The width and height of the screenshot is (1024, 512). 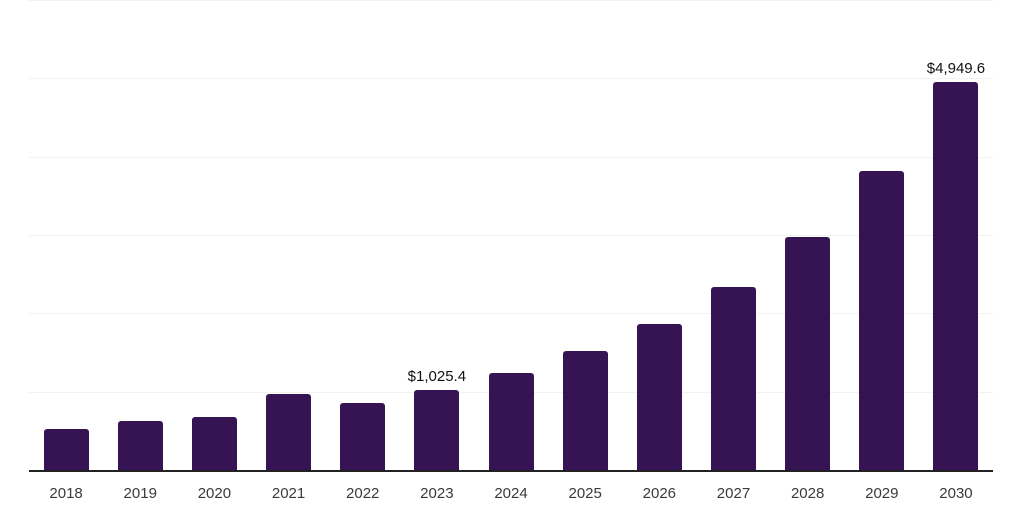 What do you see at coordinates (289, 432) in the screenshot?
I see `bar-2021` at bounding box center [289, 432].